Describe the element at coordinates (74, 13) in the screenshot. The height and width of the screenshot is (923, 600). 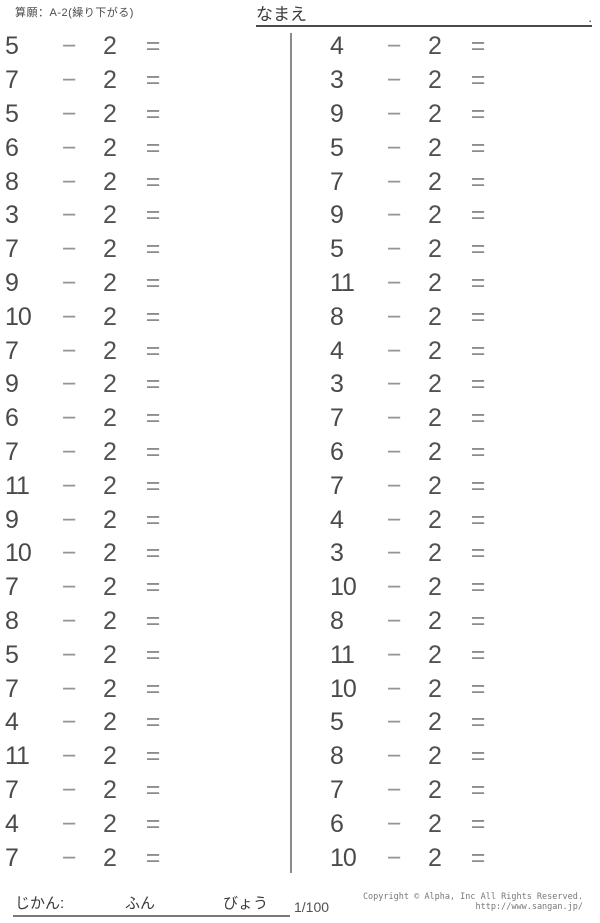
I see `worksheet-label: 算願：A-2(繰り下がる)` at that location.